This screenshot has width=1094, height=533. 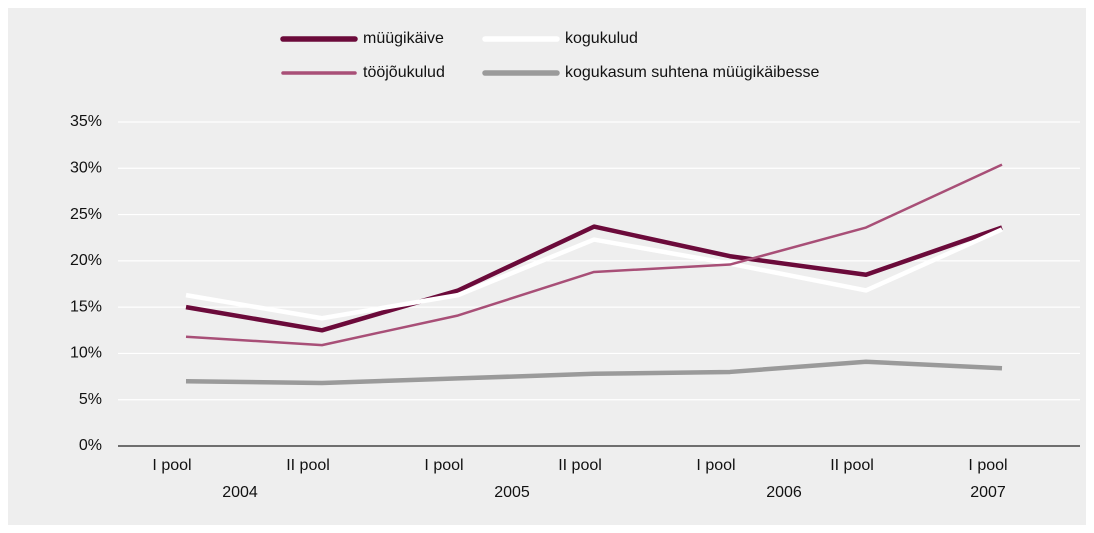 What do you see at coordinates (90, 445) in the screenshot?
I see `y-tick-label: 0%` at bounding box center [90, 445].